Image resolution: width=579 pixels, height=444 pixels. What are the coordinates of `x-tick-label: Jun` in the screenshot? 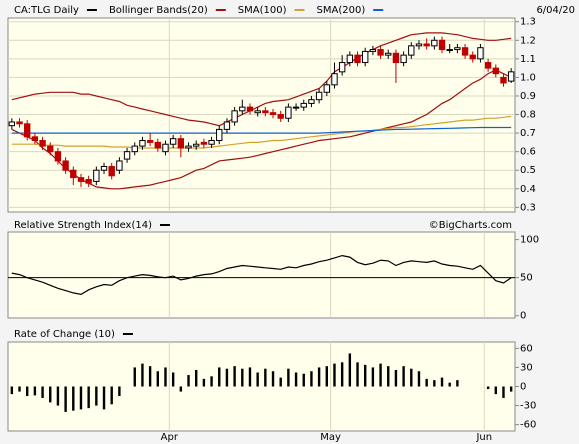 It's located at (483, 437).